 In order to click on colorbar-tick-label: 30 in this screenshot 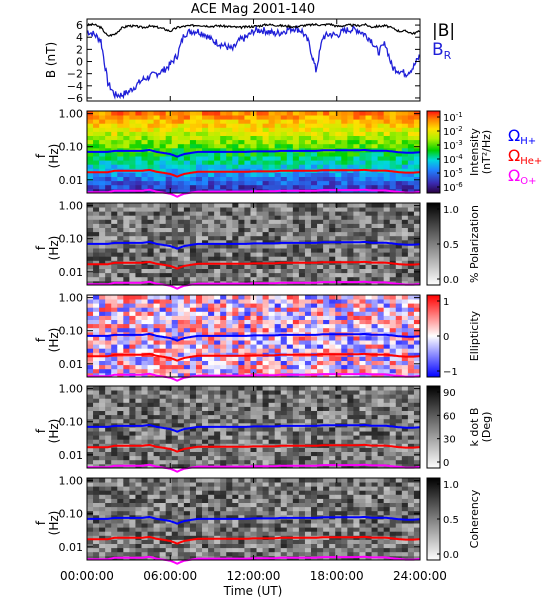, I will do `click(449, 440)`.